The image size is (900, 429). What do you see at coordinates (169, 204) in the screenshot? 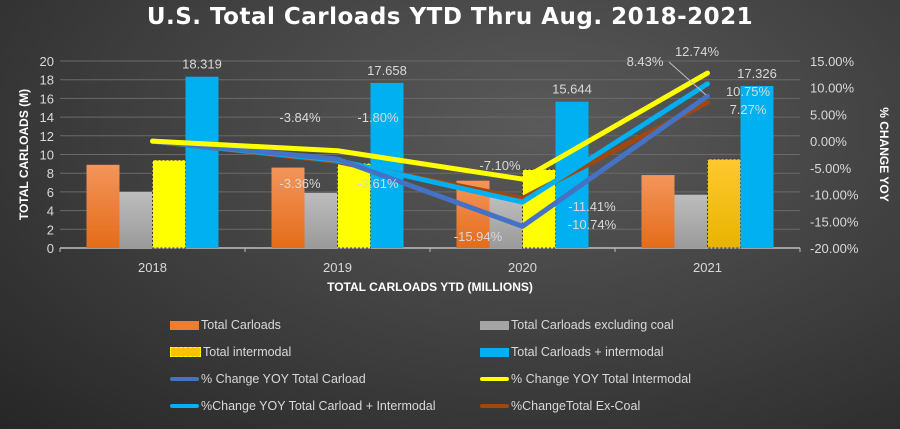
I see `bar-total-intermodal-2018` at bounding box center [169, 204].